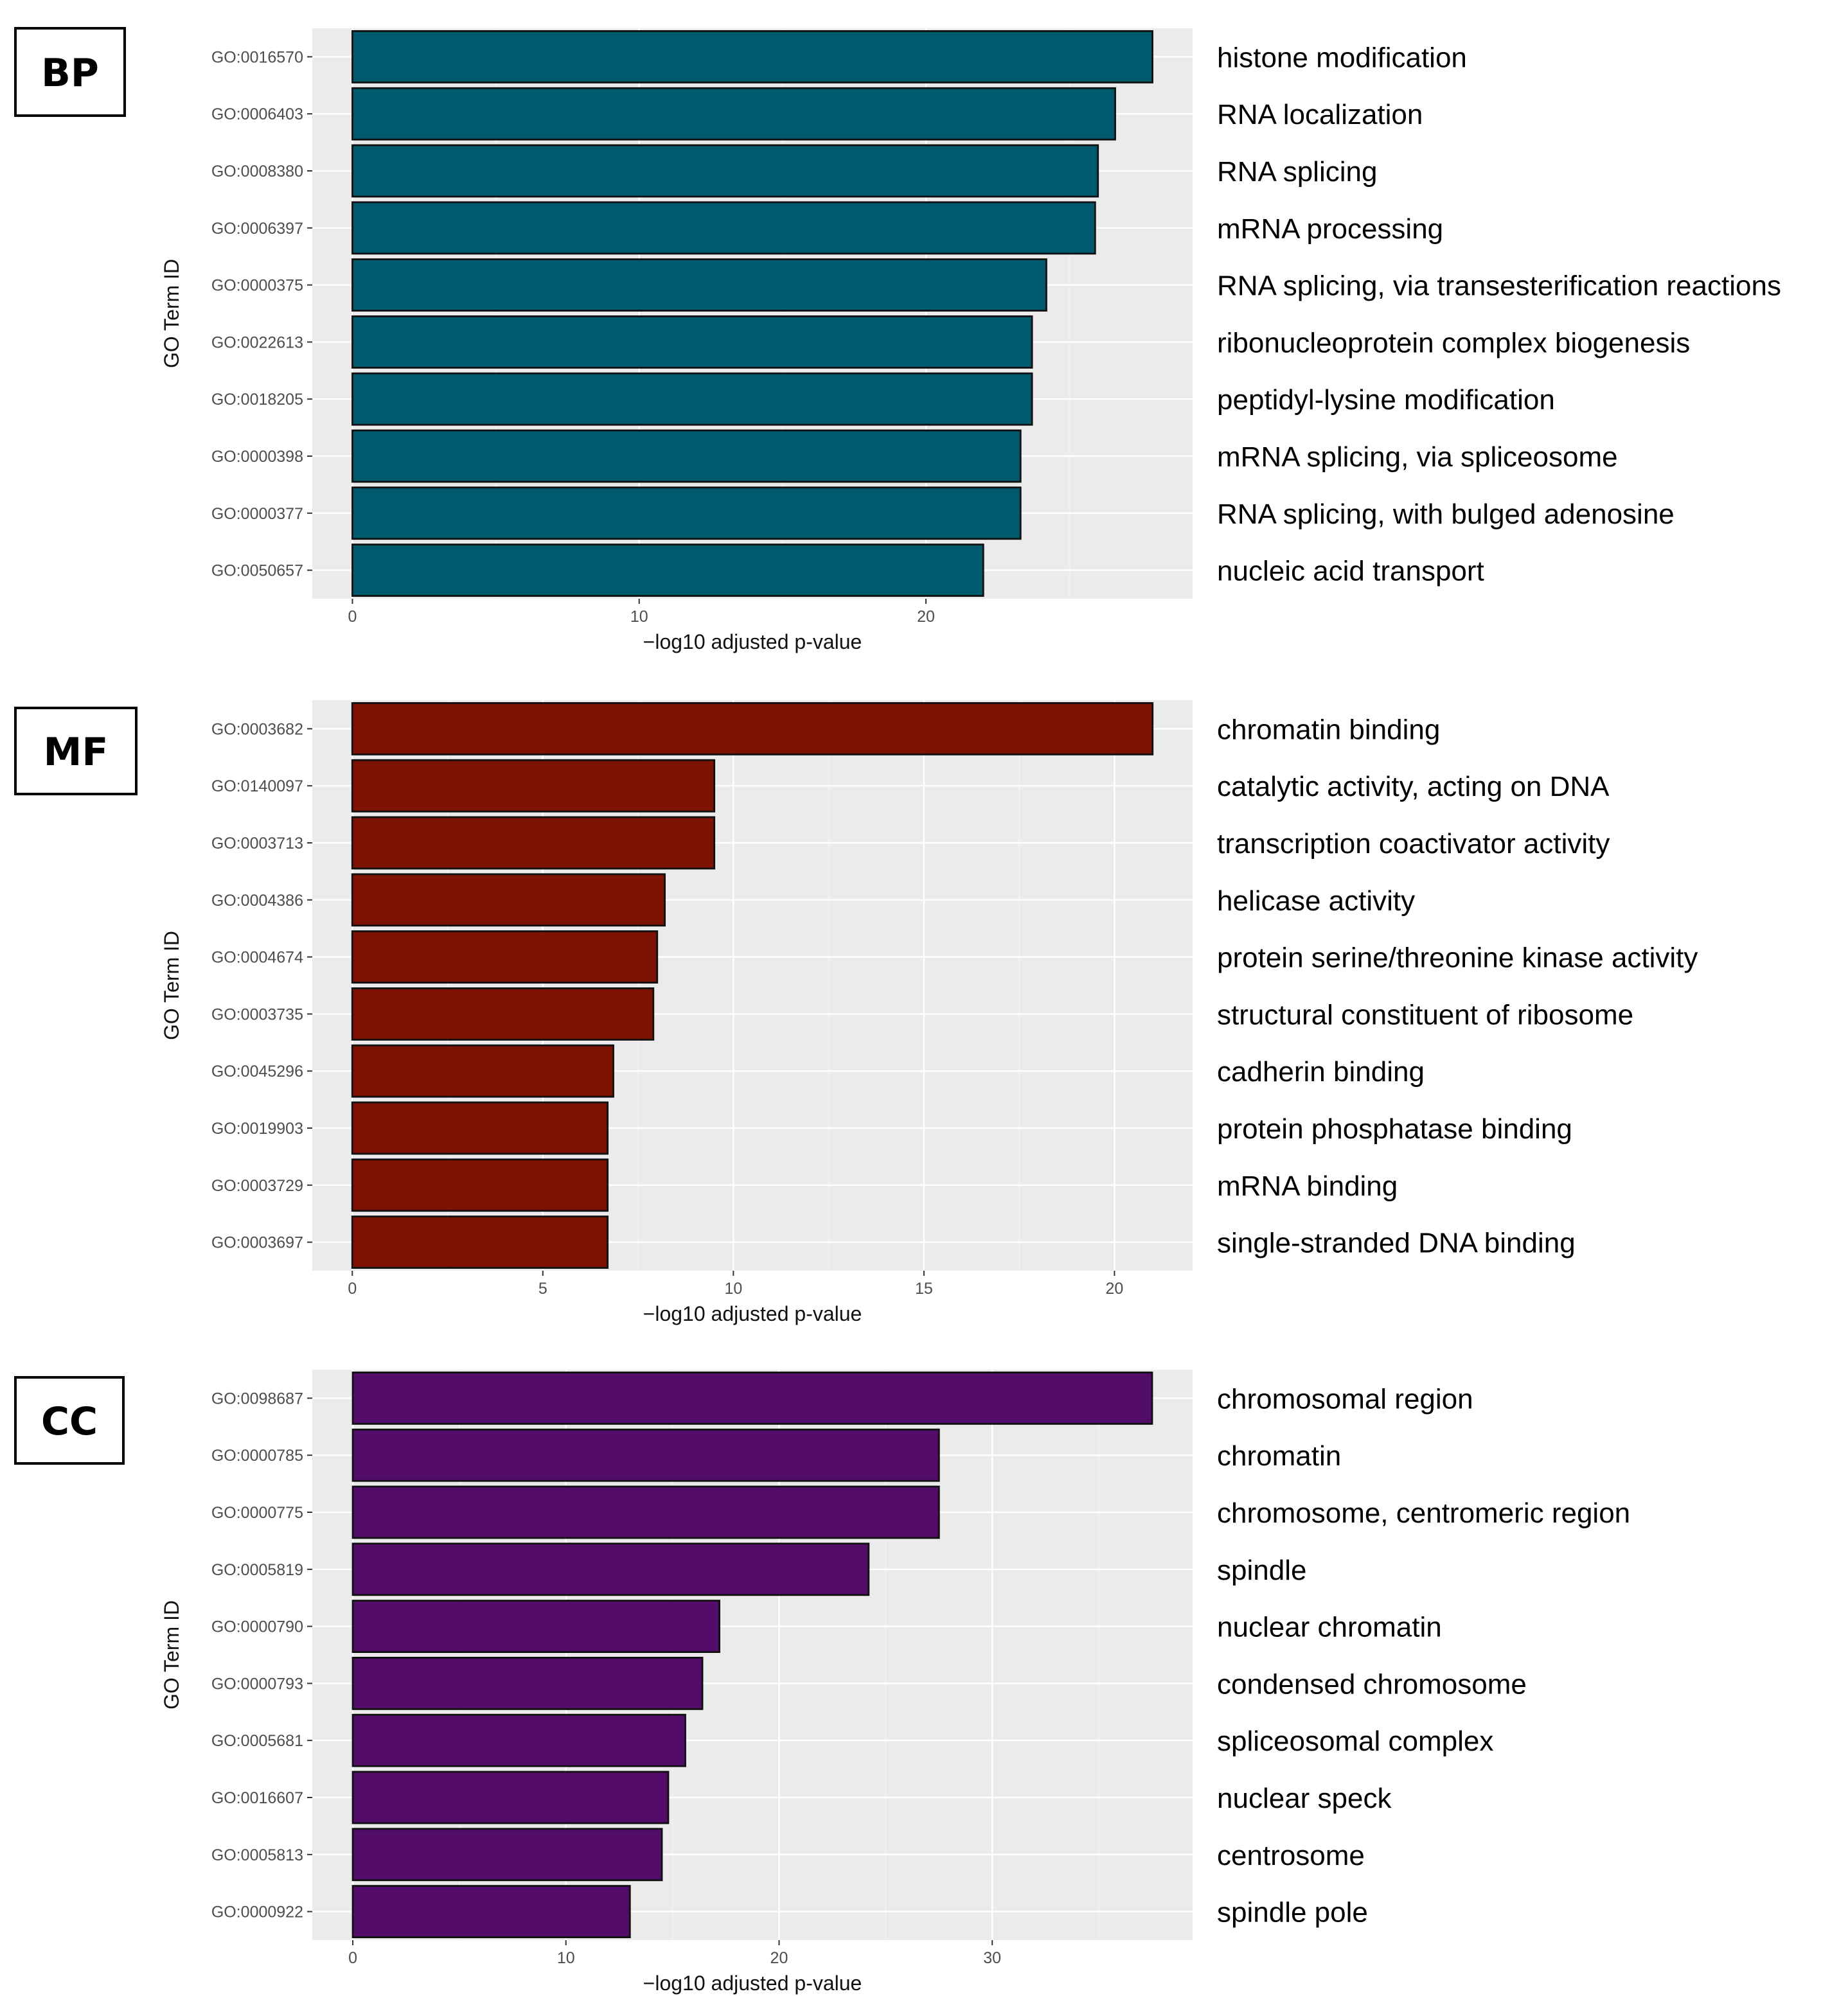 The height and width of the screenshot is (1996, 1848). What do you see at coordinates (257, 1243) in the screenshot?
I see `y-tick-label: GO:0003697` at bounding box center [257, 1243].